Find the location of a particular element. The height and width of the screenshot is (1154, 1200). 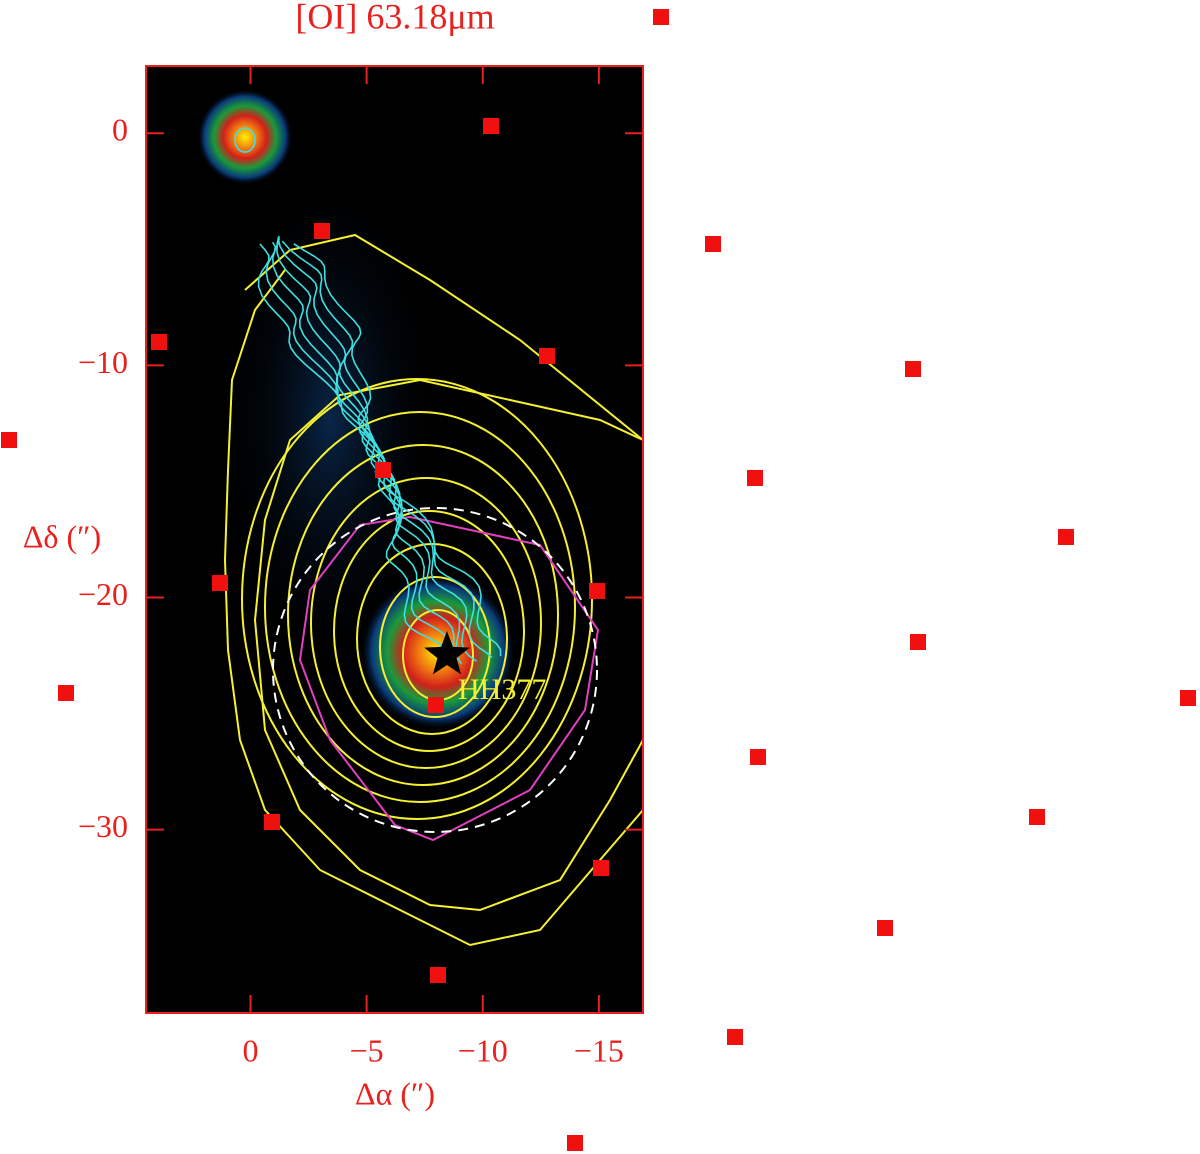

beam-circle is located at coordinates (435, 670).